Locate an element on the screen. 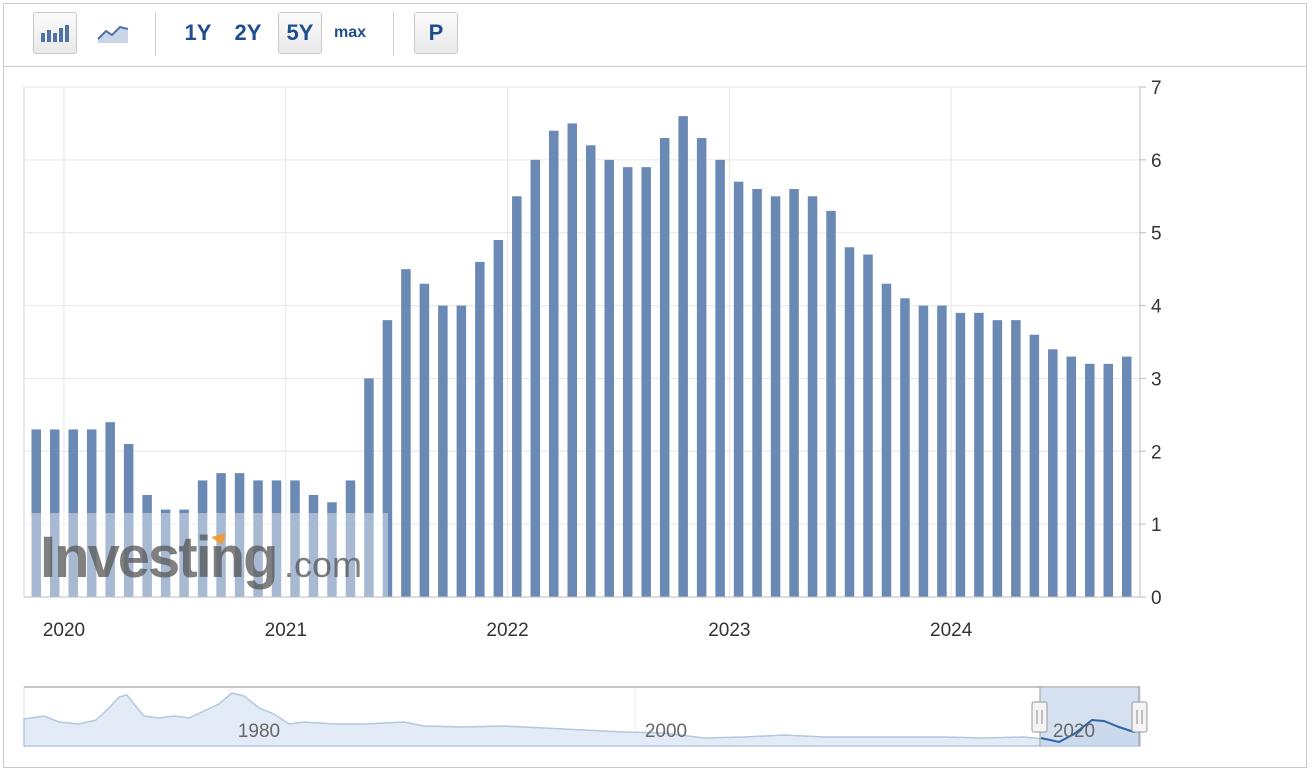  y-tick-label: 6 is located at coordinates (1156, 161).